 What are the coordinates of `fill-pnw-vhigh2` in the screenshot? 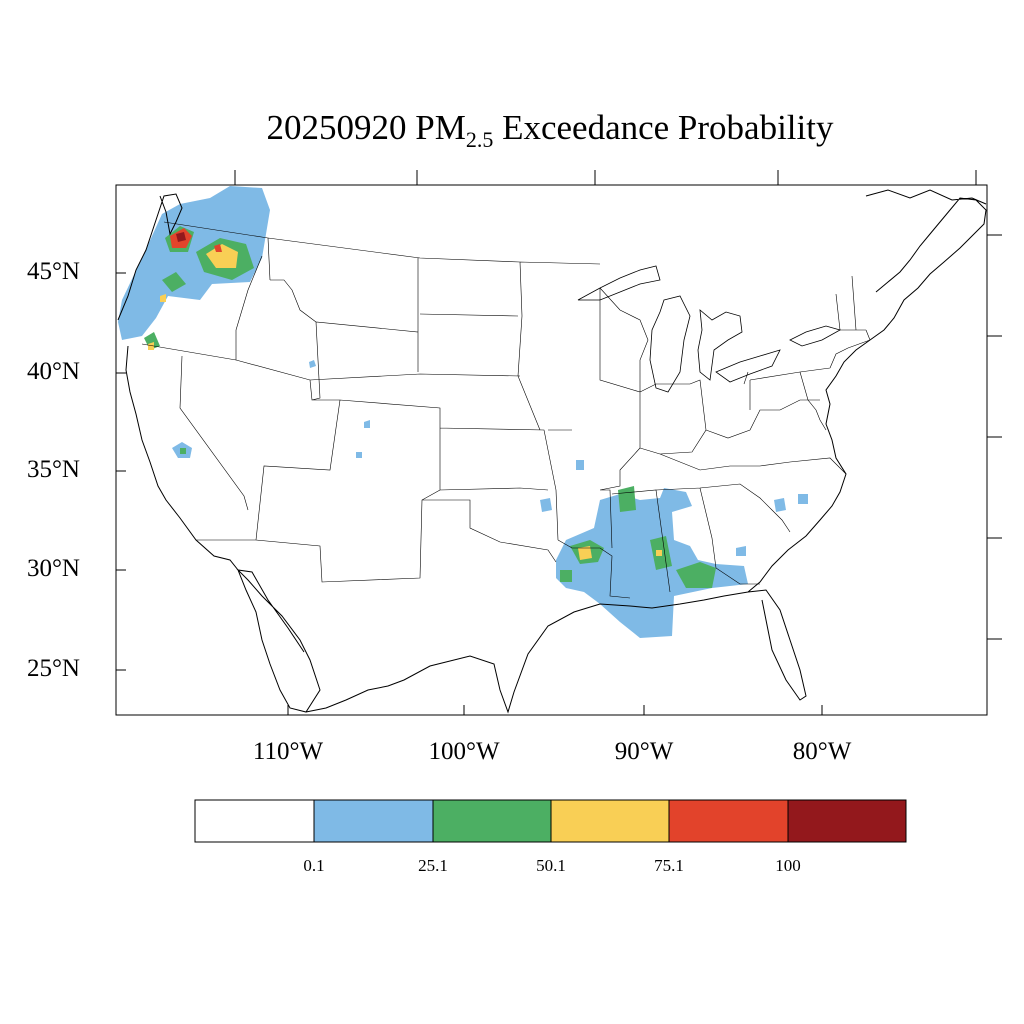 It's located at (218, 248).